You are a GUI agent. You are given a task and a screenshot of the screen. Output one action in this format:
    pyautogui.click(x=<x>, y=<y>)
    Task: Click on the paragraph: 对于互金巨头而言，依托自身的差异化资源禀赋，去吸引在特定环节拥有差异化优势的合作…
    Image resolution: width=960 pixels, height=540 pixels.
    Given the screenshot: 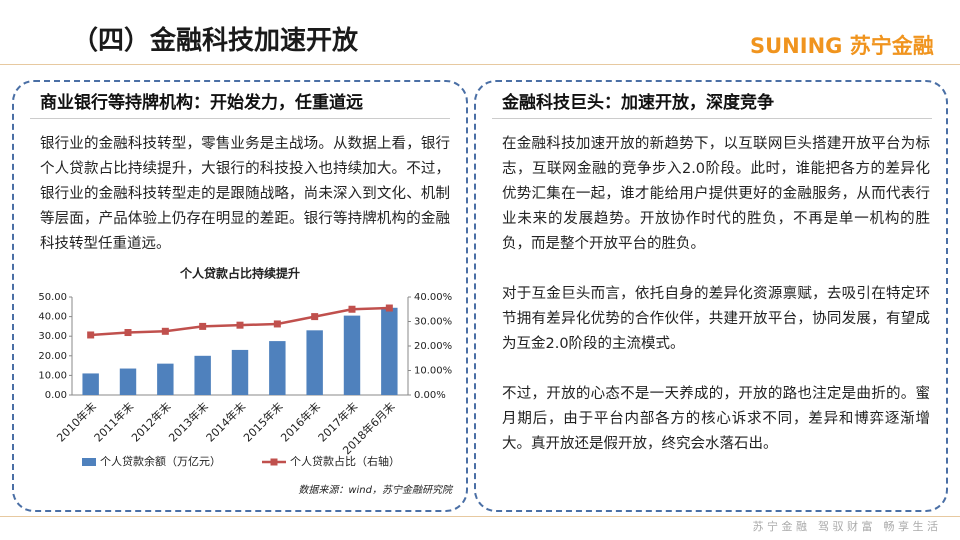 What is the action you would take?
    pyautogui.click(x=716, y=319)
    